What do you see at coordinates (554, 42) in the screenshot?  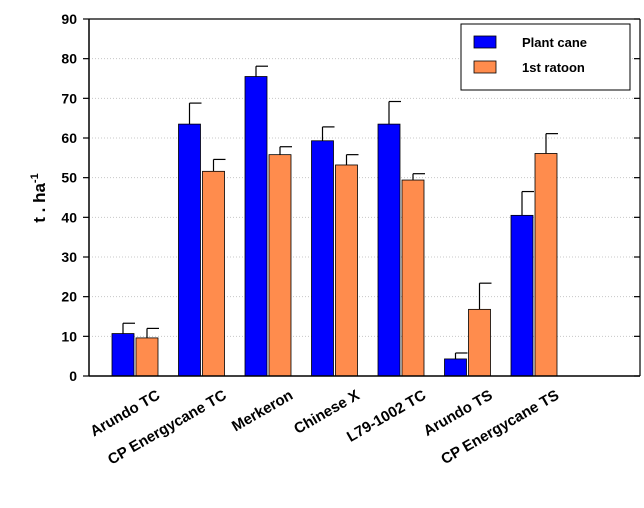 I see `legend-label-plant-cane: Plant cane` at bounding box center [554, 42].